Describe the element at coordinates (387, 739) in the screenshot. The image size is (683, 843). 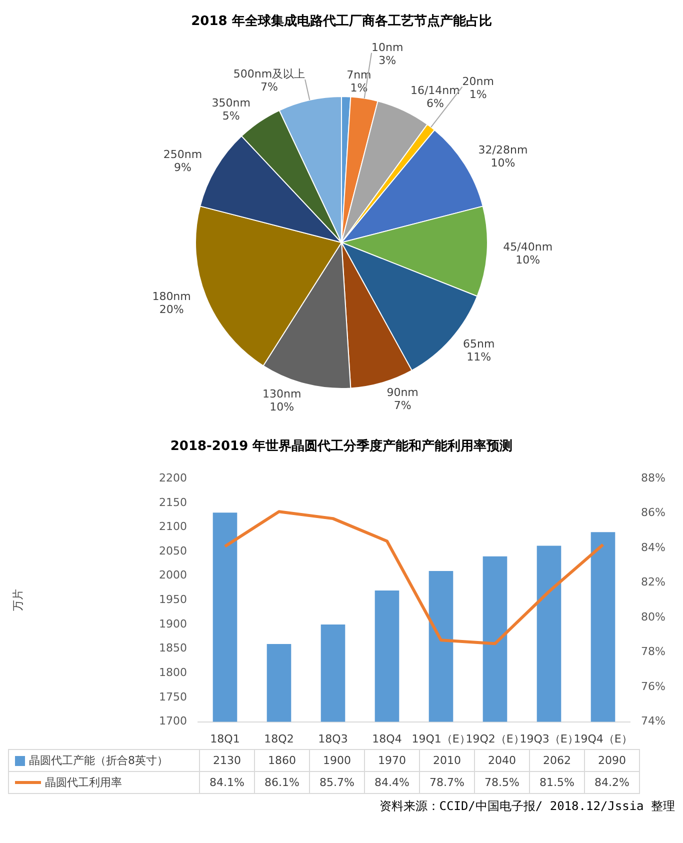
I see `x-tick-label: 18Q4` at that location.